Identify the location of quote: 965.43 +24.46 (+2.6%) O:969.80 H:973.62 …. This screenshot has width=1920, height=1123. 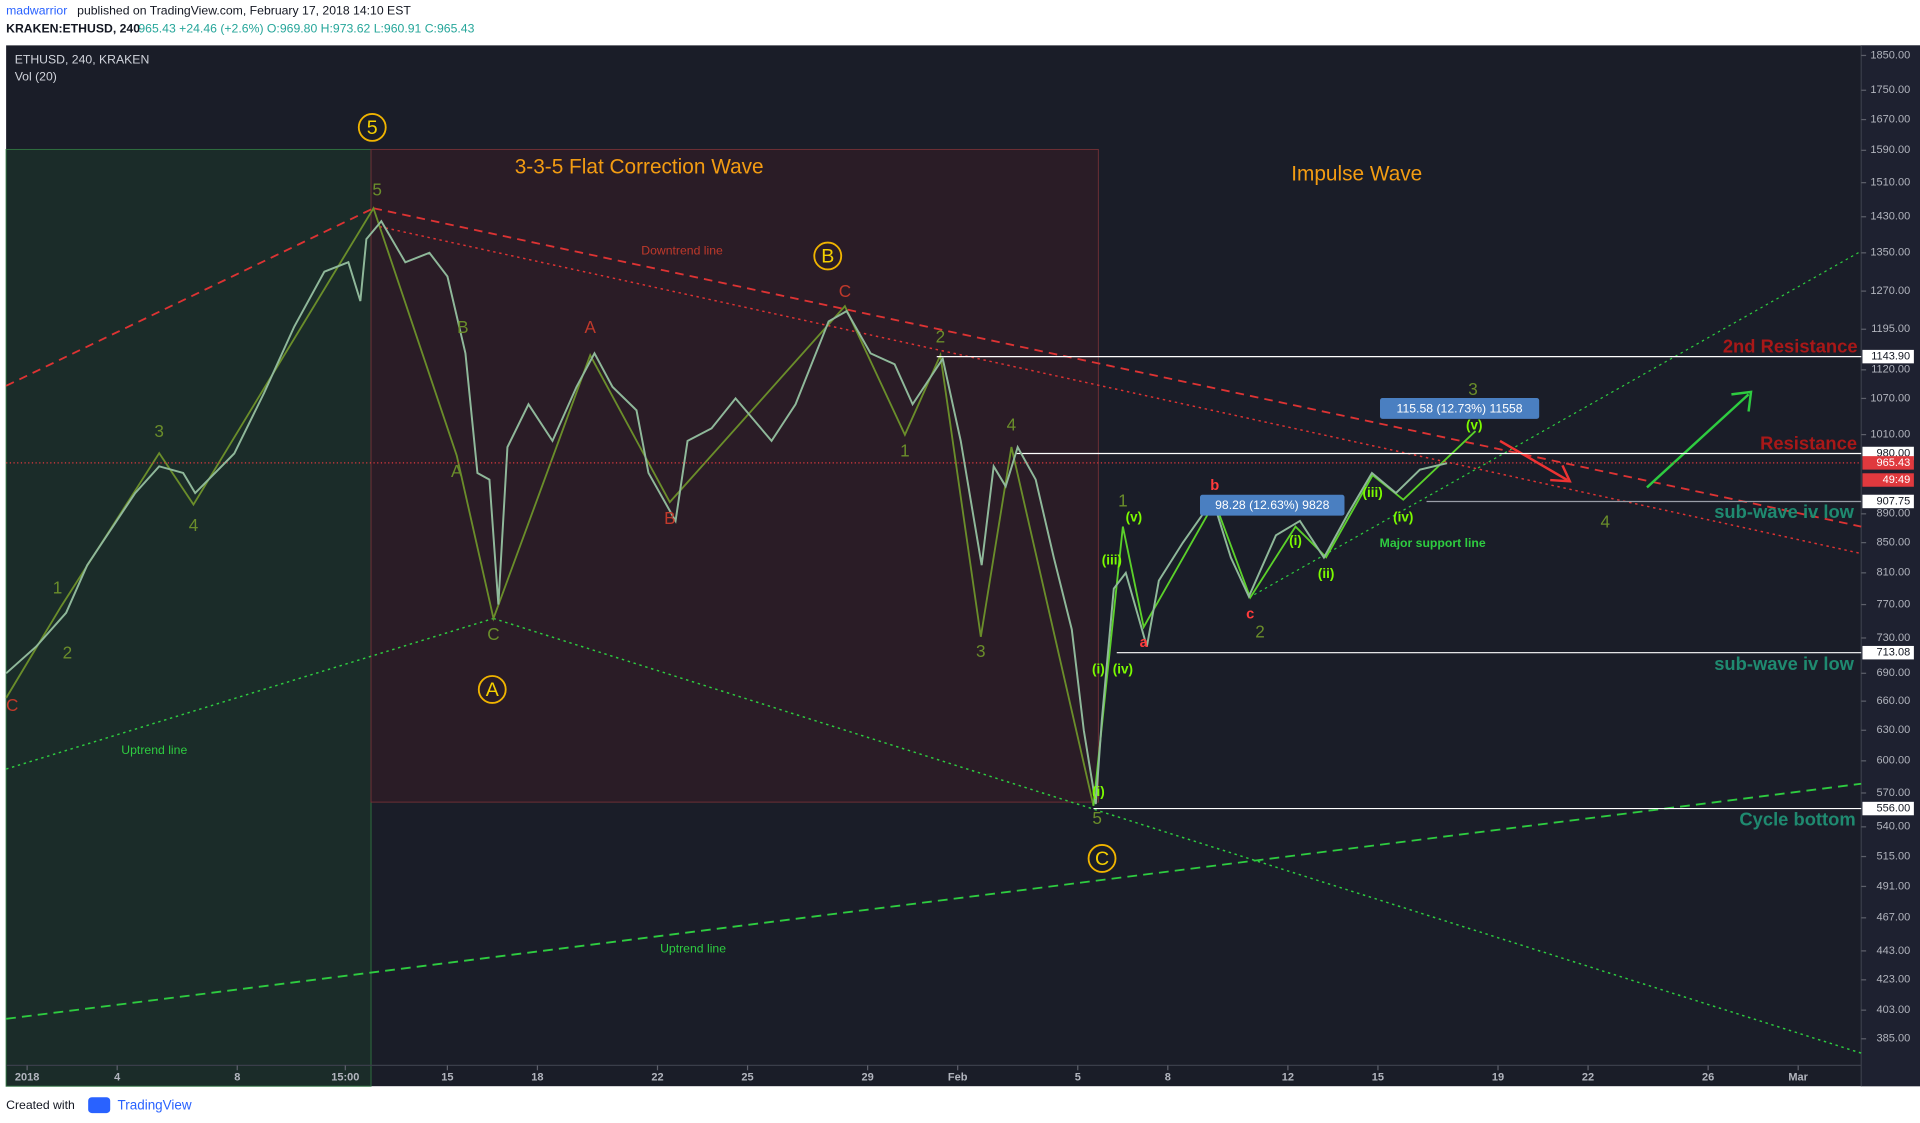
(306, 29).